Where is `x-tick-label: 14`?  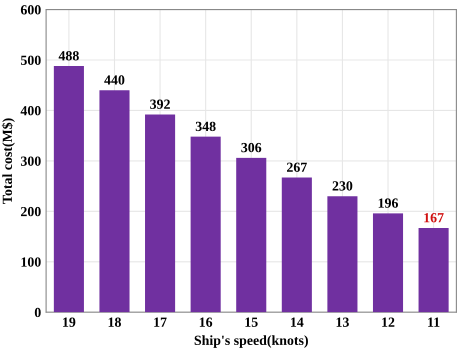
x-tick-label: 14 is located at coordinates (297, 322).